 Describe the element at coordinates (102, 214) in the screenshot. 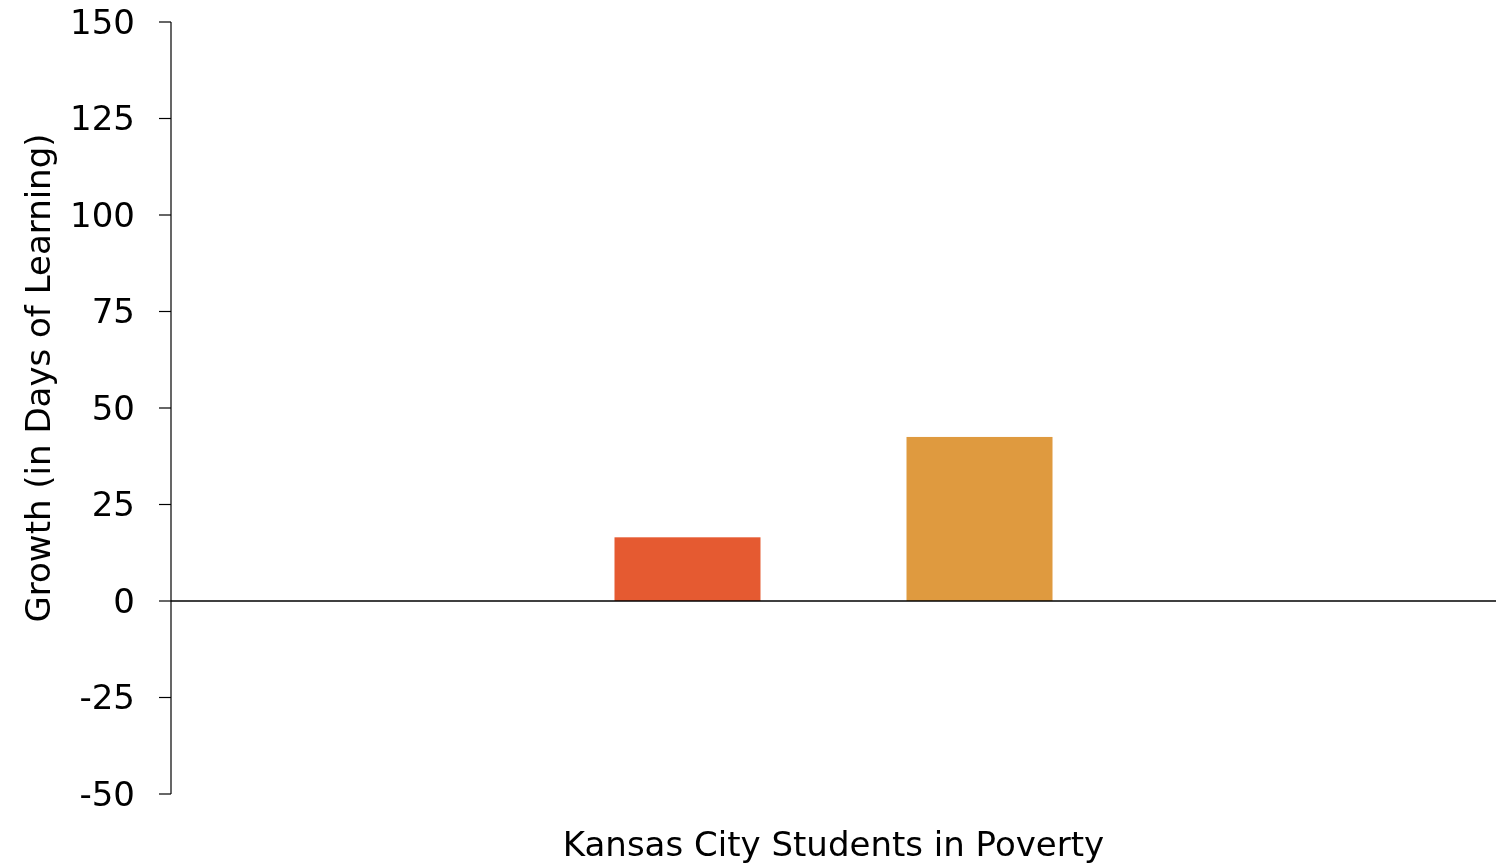

I see `y-tick-label: 100` at that location.